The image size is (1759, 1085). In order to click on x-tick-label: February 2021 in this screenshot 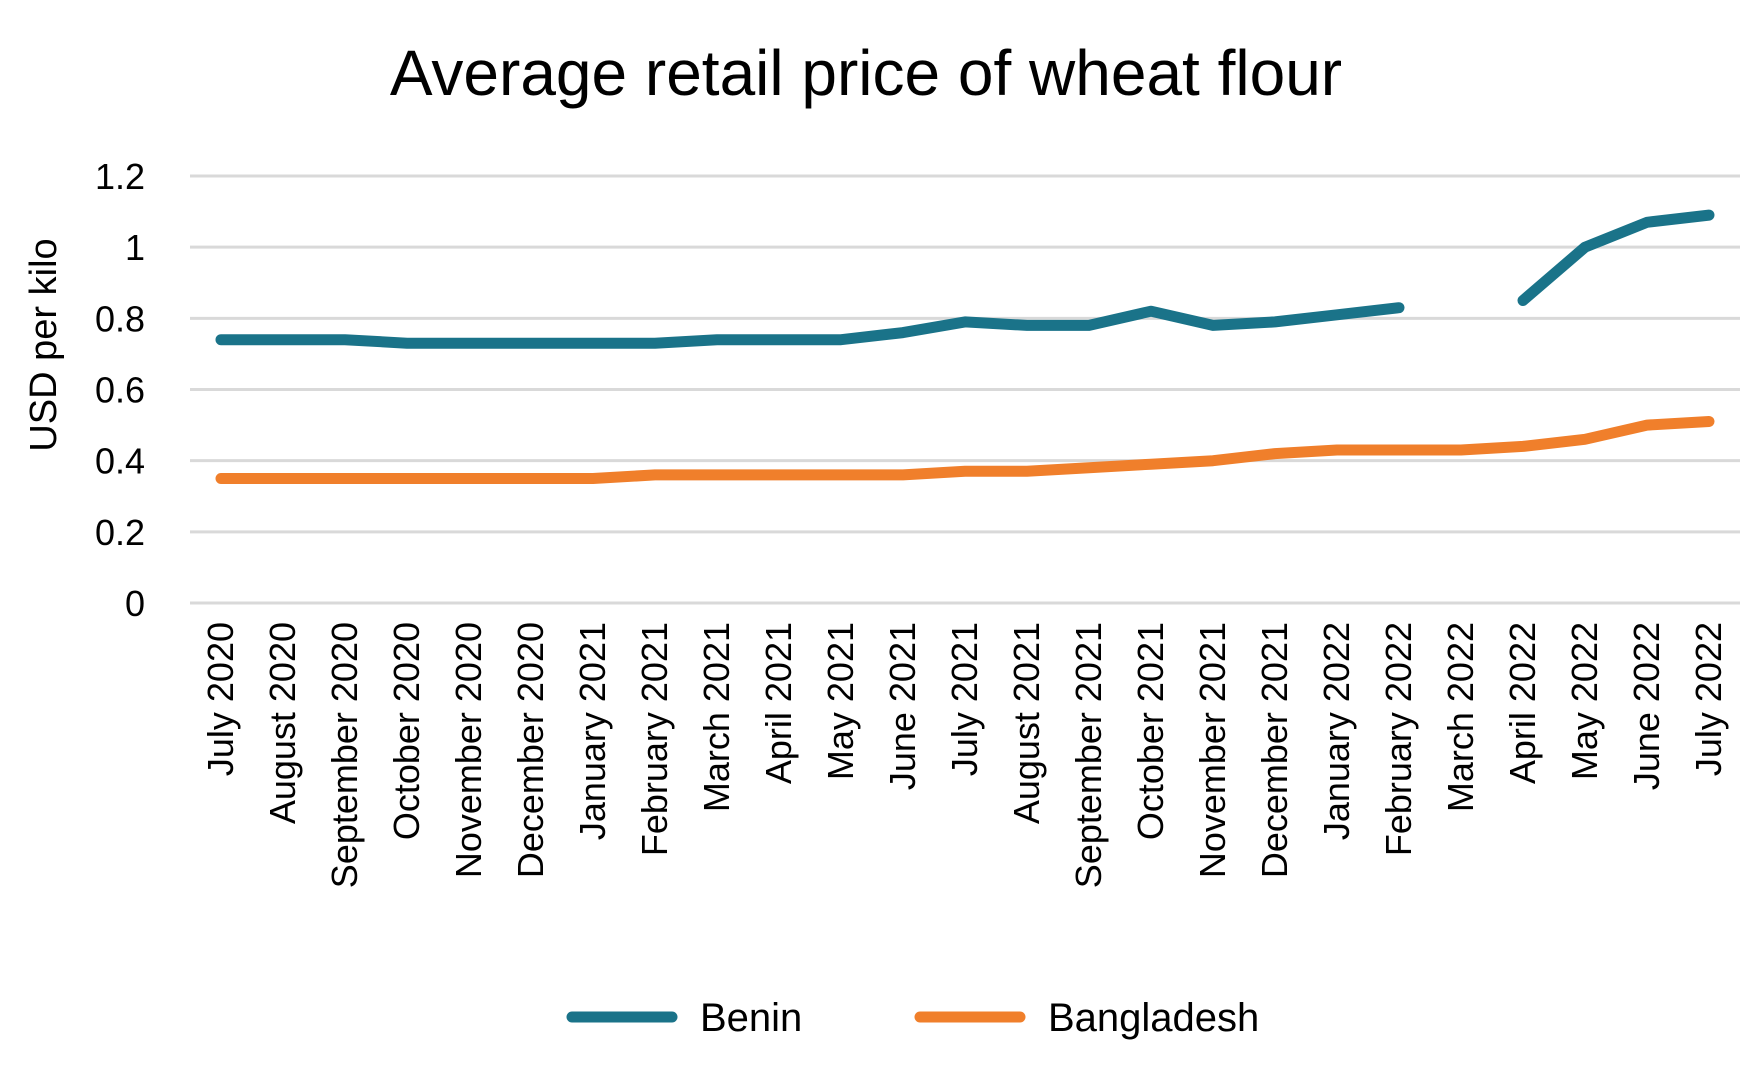, I will do `click(654, 739)`.